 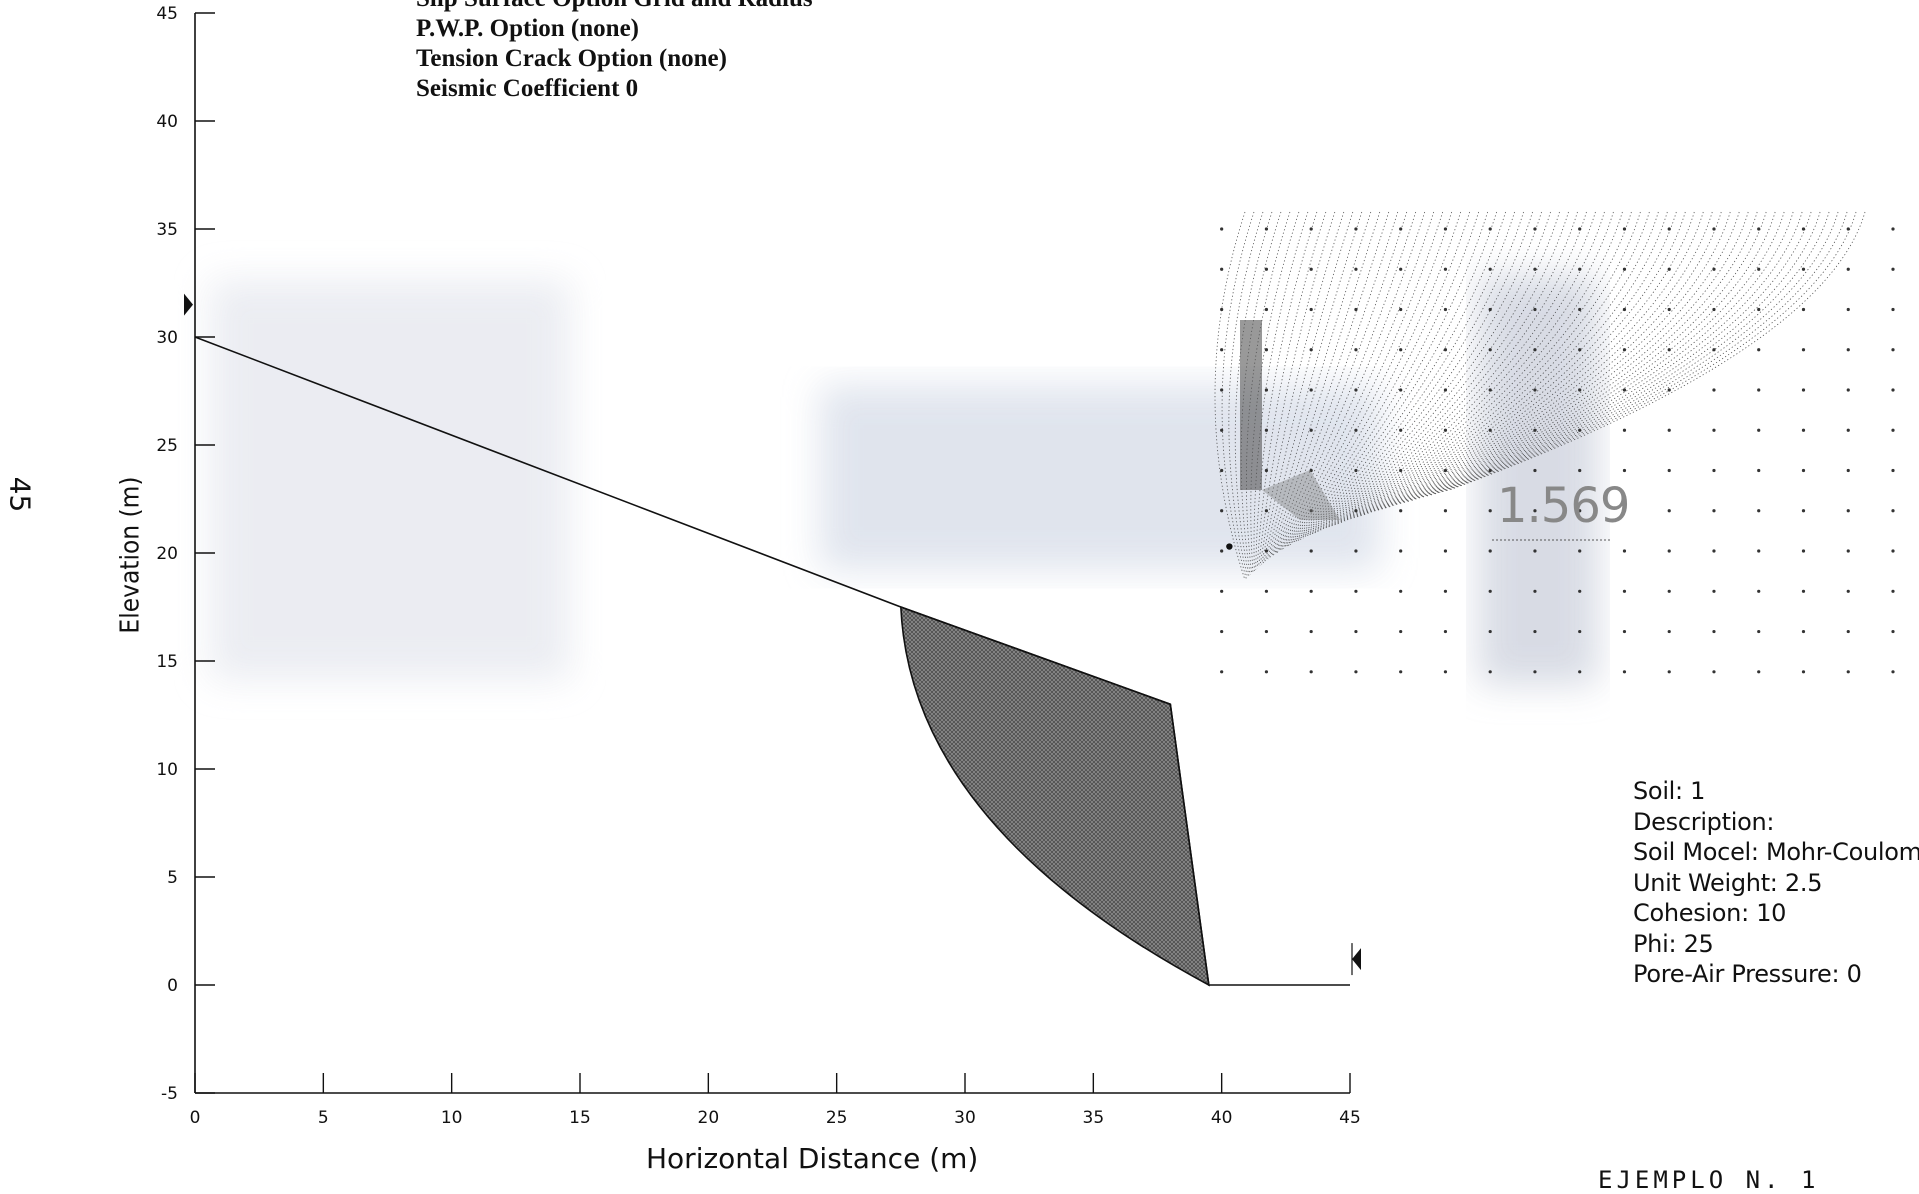 What do you see at coordinates (1673, 943) in the screenshot?
I see `soil-phi: Phi: 25` at bounding box center [1673, 943].